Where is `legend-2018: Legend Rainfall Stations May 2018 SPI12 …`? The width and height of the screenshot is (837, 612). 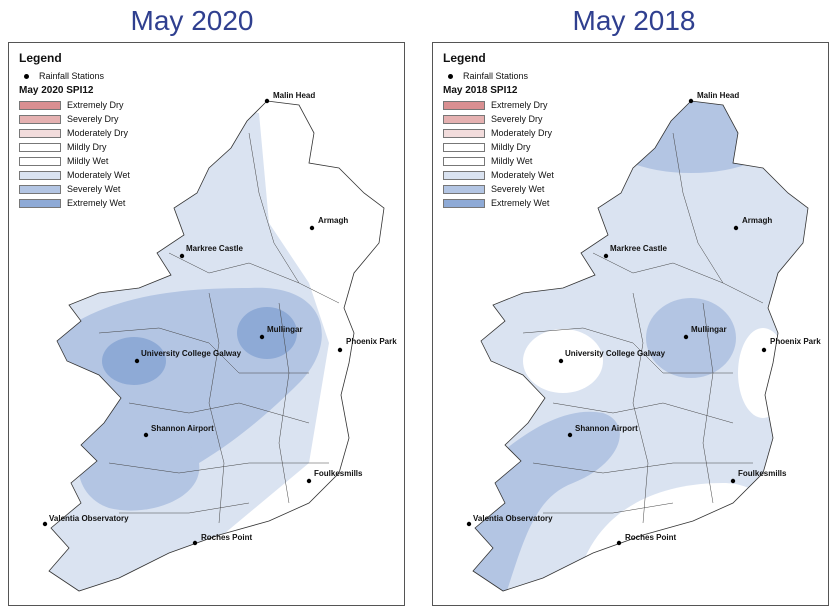
legend-2018: Legend Rainfall Stations May 2018 SPI12 … is located at coordinates (498, 130).